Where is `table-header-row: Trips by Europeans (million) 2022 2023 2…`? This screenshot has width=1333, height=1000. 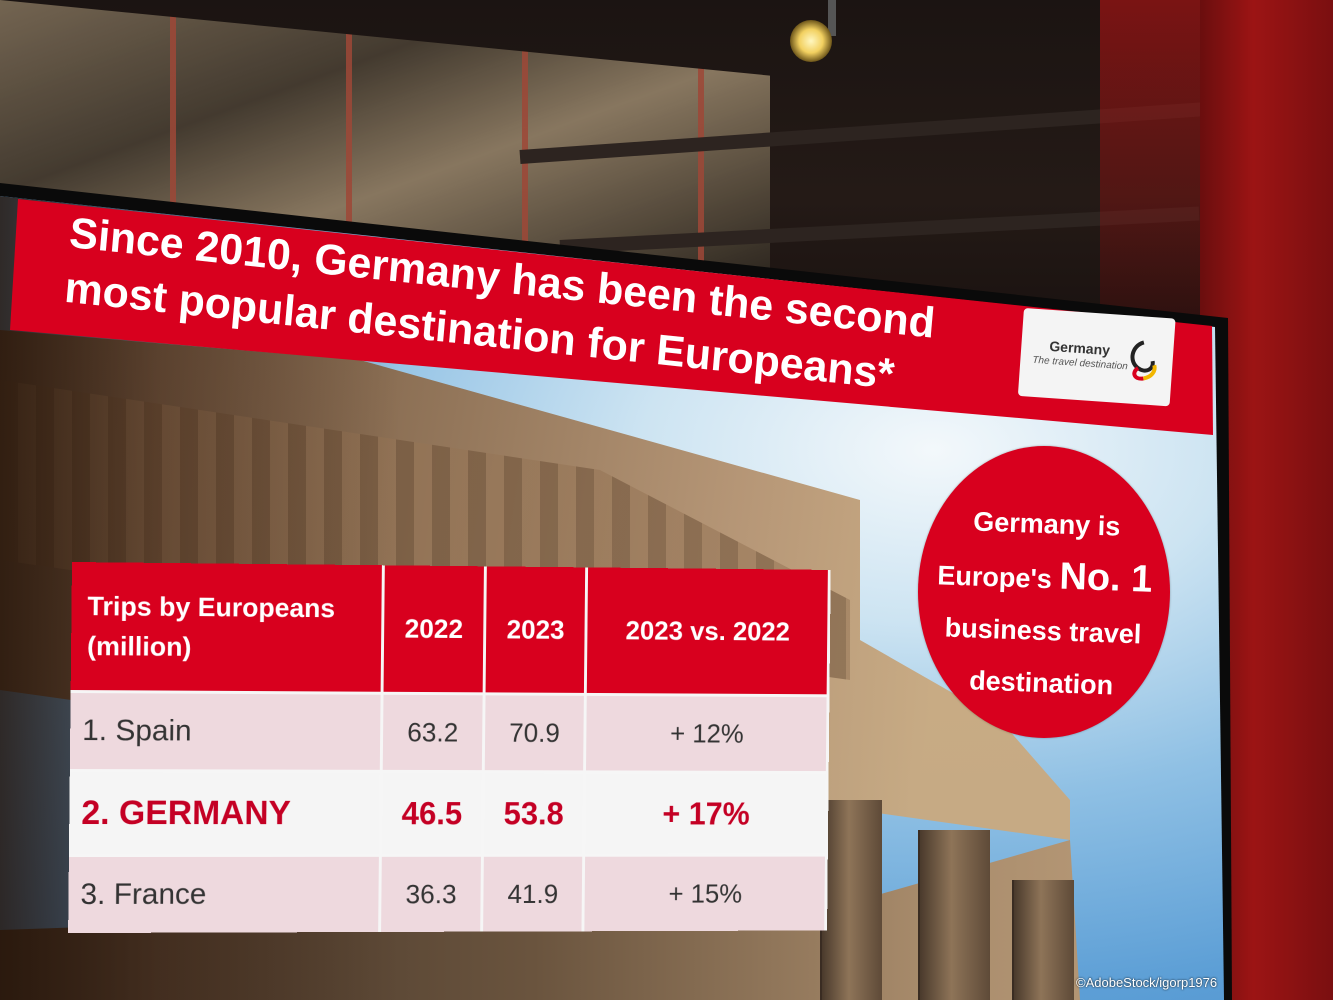 table-header-row: Trips by Europeans (million) 2022 2023 2… is located at coordinates (450, 629).